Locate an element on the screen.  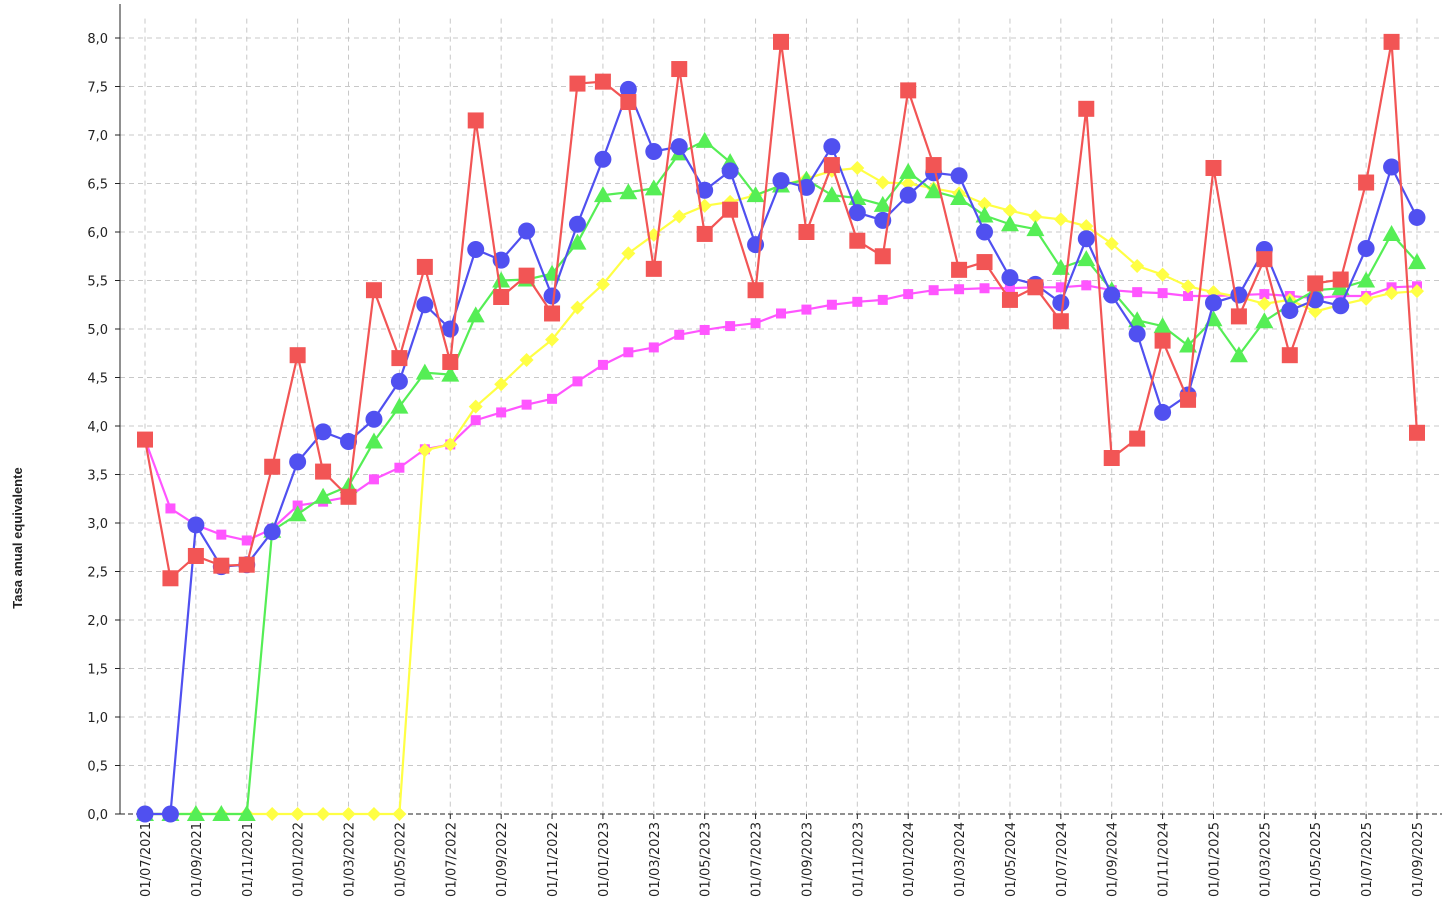
y-tick-label: 7,0 is located at coordinates (97, 136).